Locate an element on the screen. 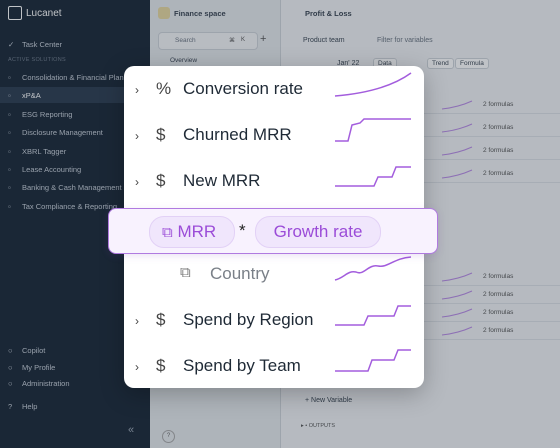 The width and height of the screenshot is (560, 448). view-tab: Trend is located at coordinates (440, 63).